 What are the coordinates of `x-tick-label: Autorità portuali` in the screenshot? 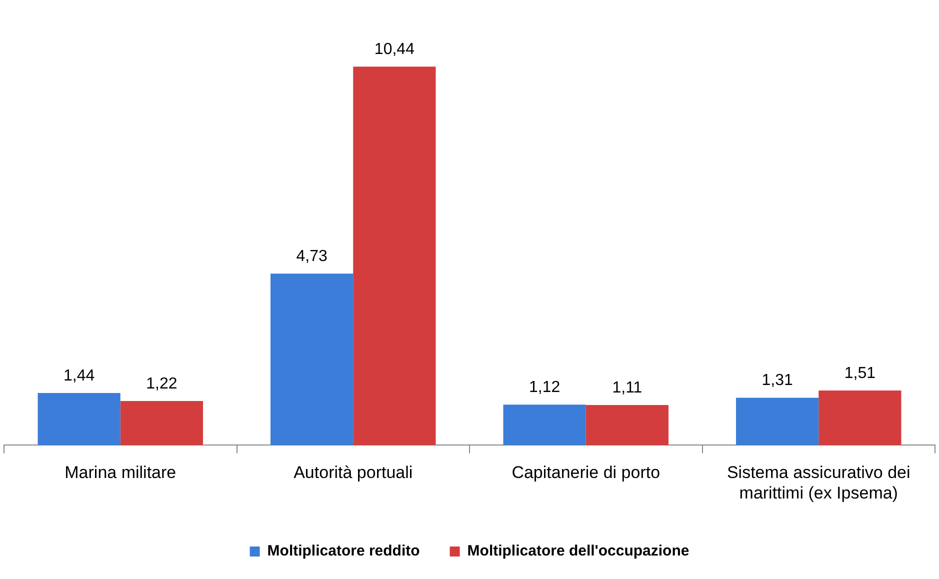 It's located at (353, 472).